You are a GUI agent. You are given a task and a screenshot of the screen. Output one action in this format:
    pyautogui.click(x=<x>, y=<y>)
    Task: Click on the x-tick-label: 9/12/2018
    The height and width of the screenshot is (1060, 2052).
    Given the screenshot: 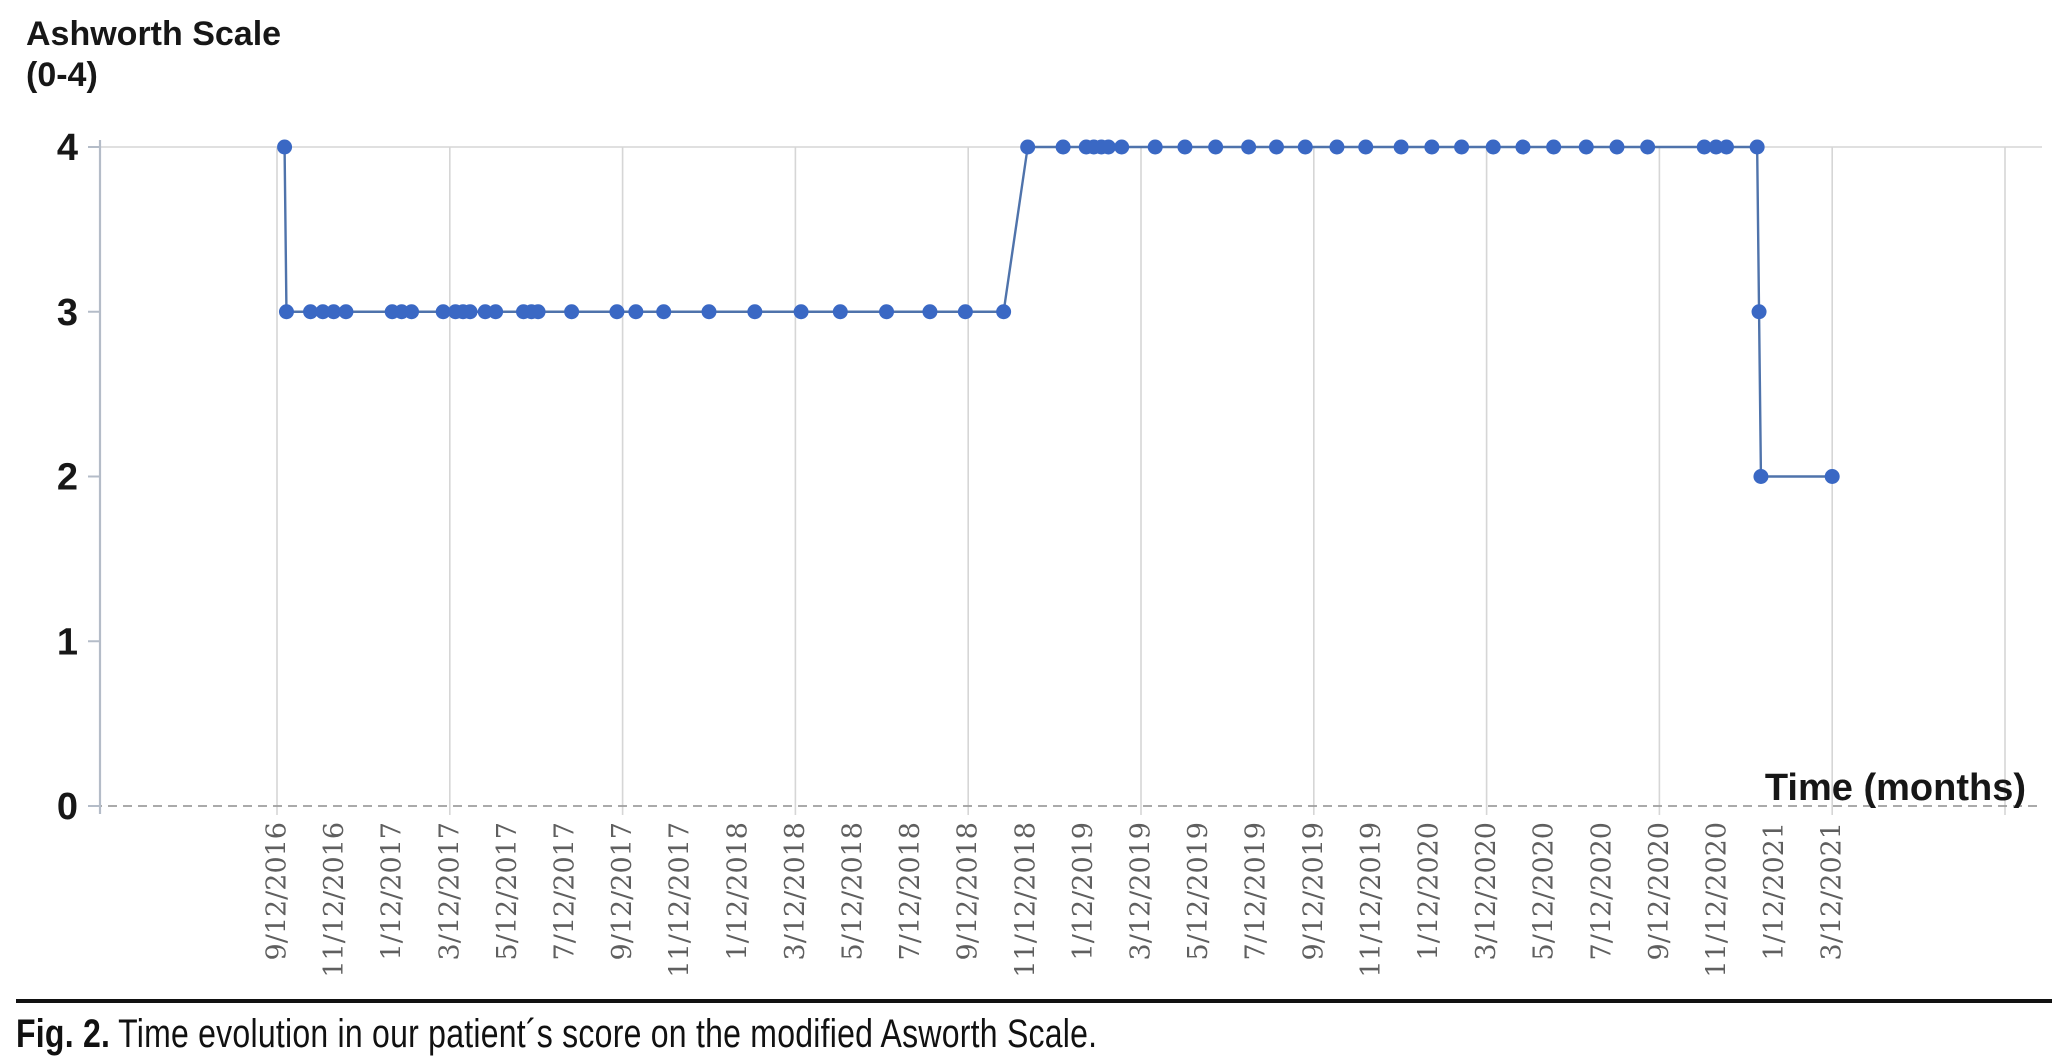 What is the action you would take?
    pyautogui.click(x=968, y=891)
    